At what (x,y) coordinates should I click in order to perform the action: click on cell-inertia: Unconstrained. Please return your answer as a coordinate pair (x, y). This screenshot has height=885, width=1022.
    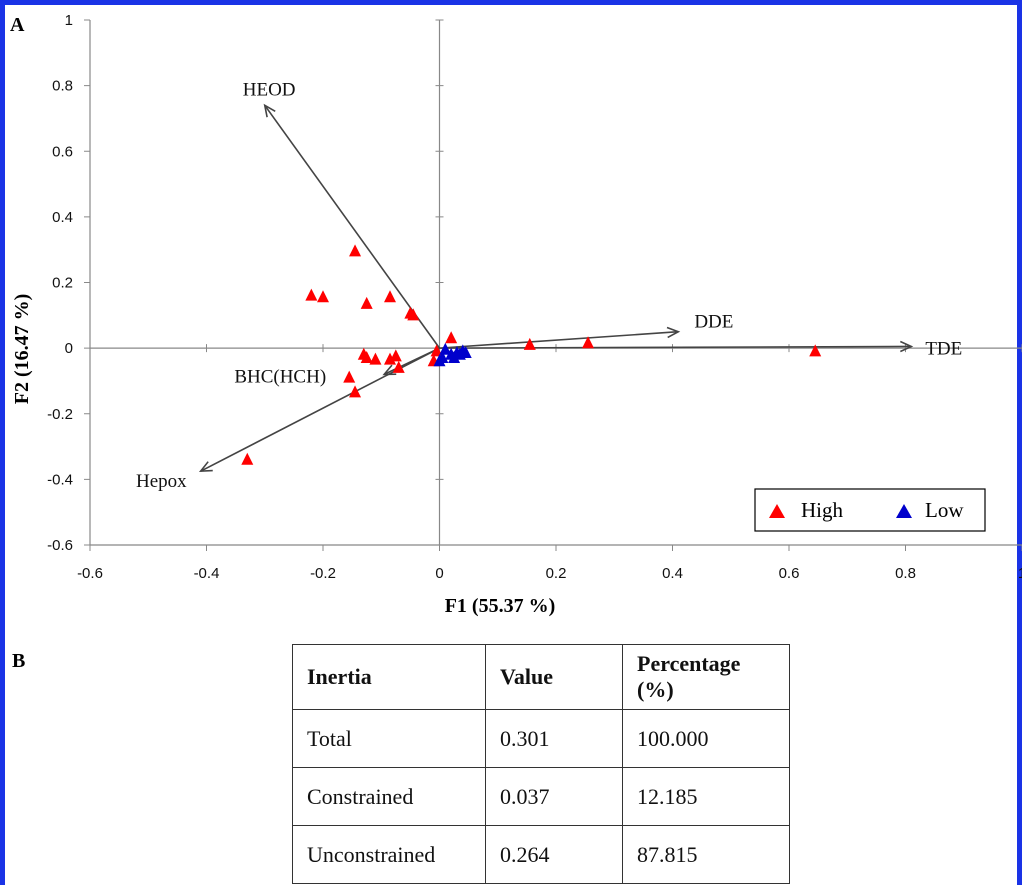
    Looking at the image, I should click on (389, 854).